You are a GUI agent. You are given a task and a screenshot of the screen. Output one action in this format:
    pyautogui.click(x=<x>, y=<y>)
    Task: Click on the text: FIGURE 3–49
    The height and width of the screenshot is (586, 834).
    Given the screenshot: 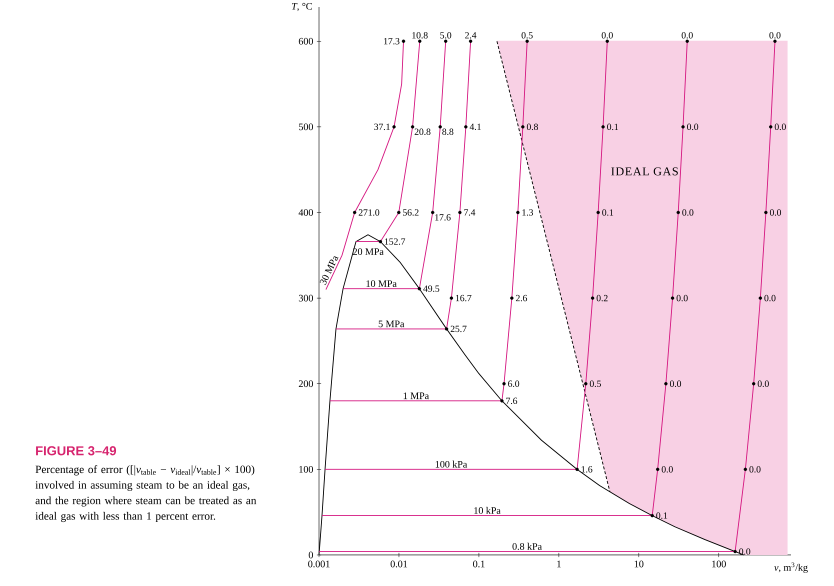 What is the action you would take?
    pyautogui.click(x=76, y=451)
    